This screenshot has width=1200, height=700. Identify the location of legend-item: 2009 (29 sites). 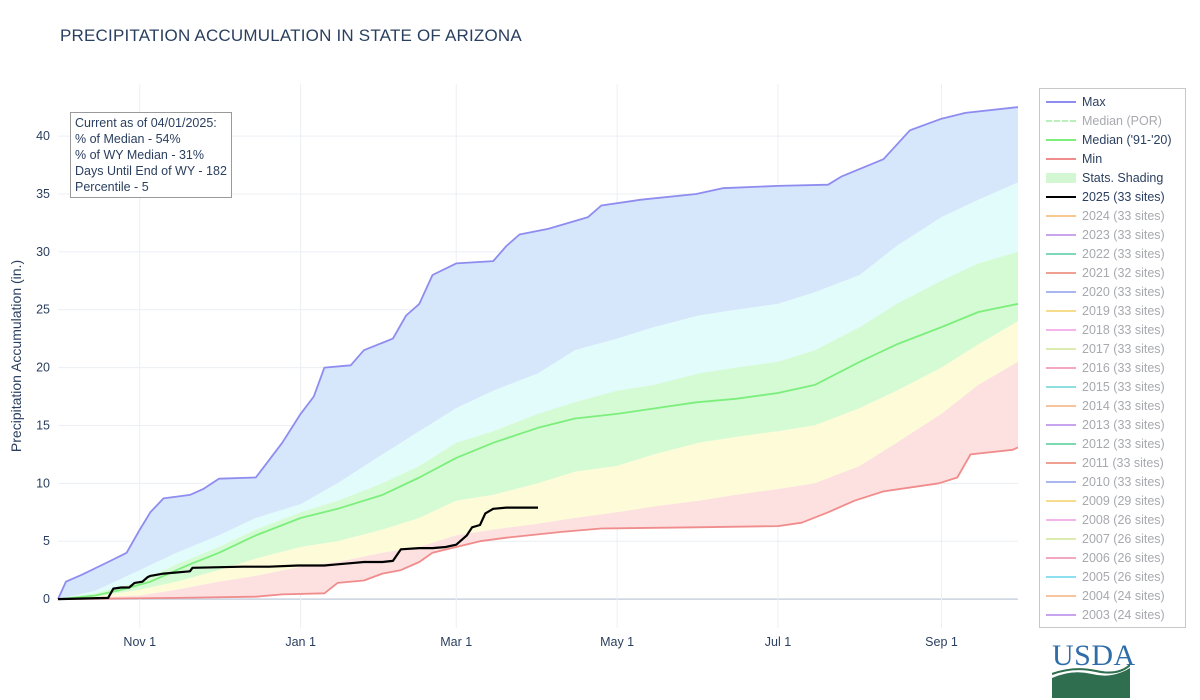
(1112, 500).